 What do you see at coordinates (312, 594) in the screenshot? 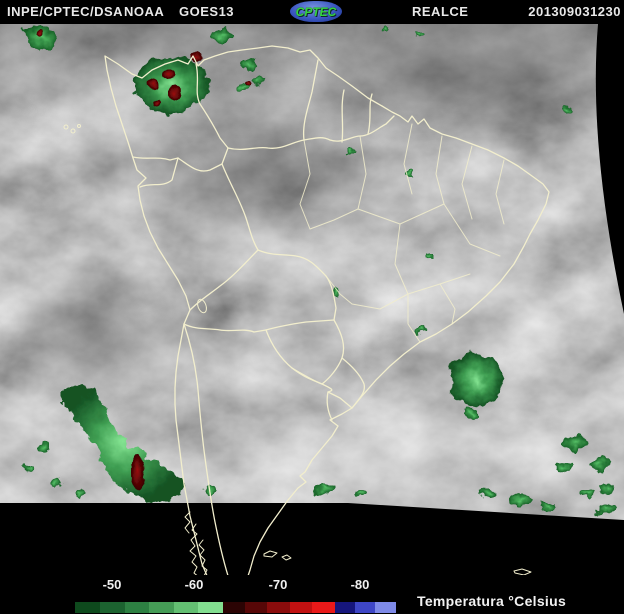
I see `scale-footer: -50 -60 -70 -80 Temperatura °Celsius` at bounding box center [312, 594].